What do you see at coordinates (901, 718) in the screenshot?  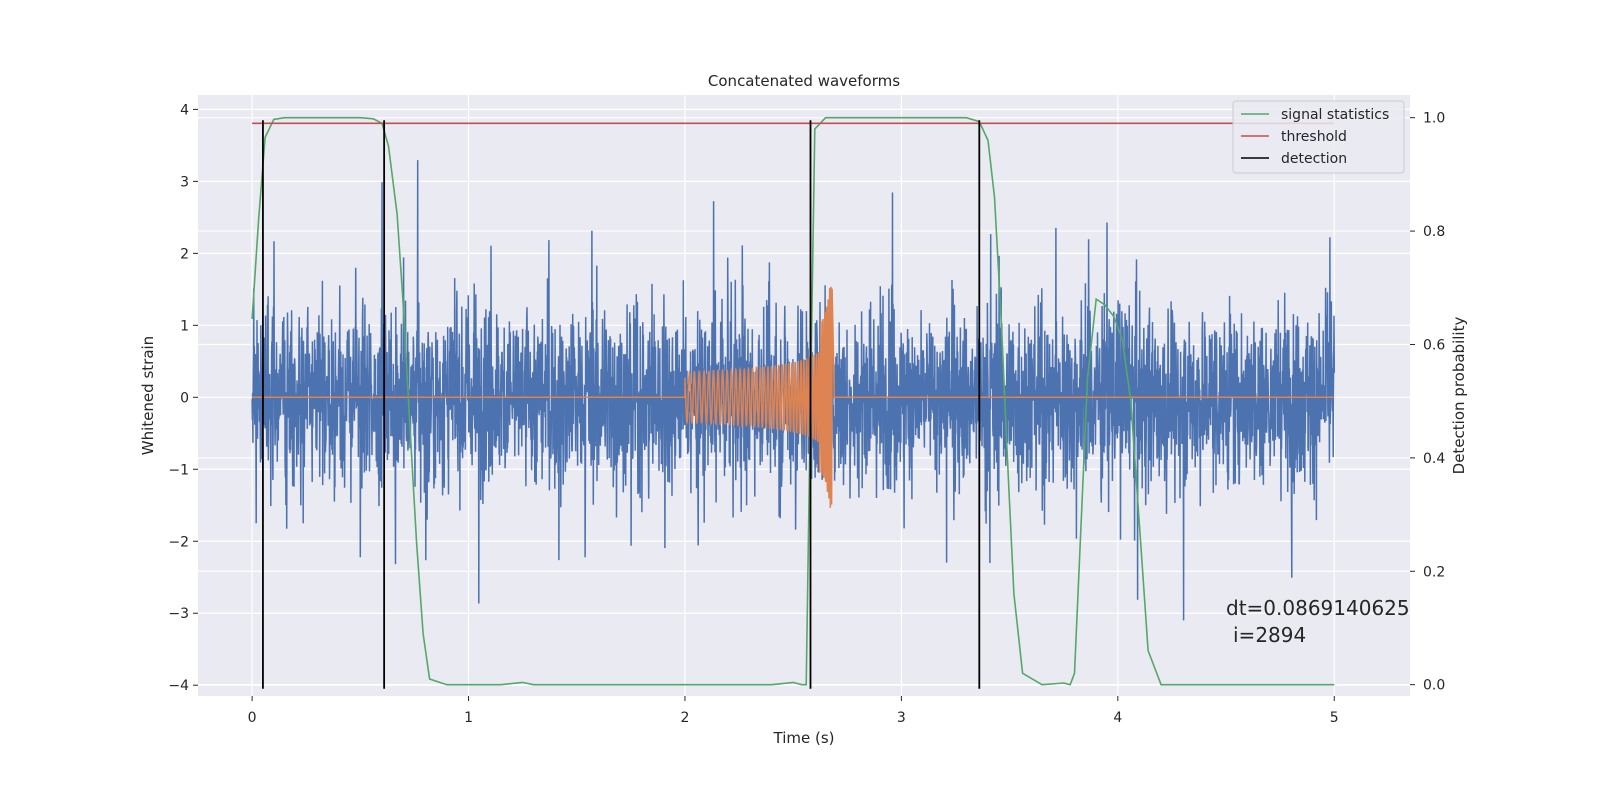 I see `x-tick-label: 3` at bounding box center [901, 718].